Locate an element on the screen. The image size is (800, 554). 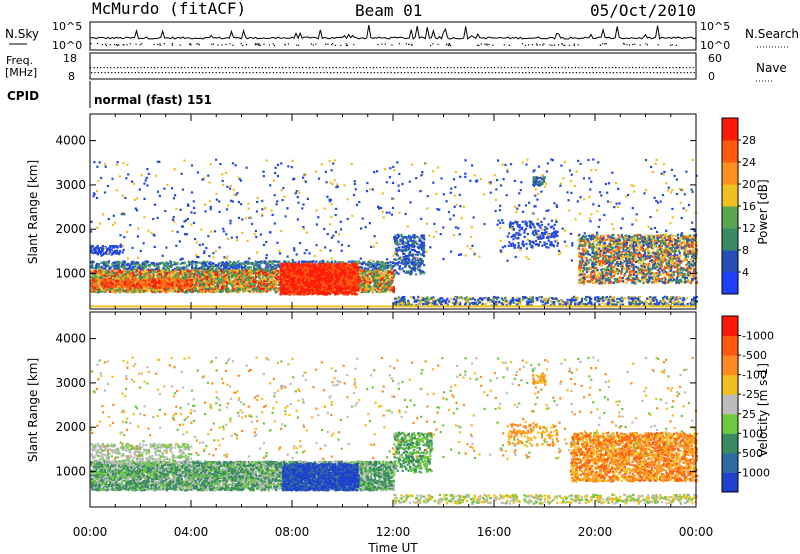
freq-panel: Freq. [MHz] 18 8 60 0 Nave is located at coordinates (396, 67).